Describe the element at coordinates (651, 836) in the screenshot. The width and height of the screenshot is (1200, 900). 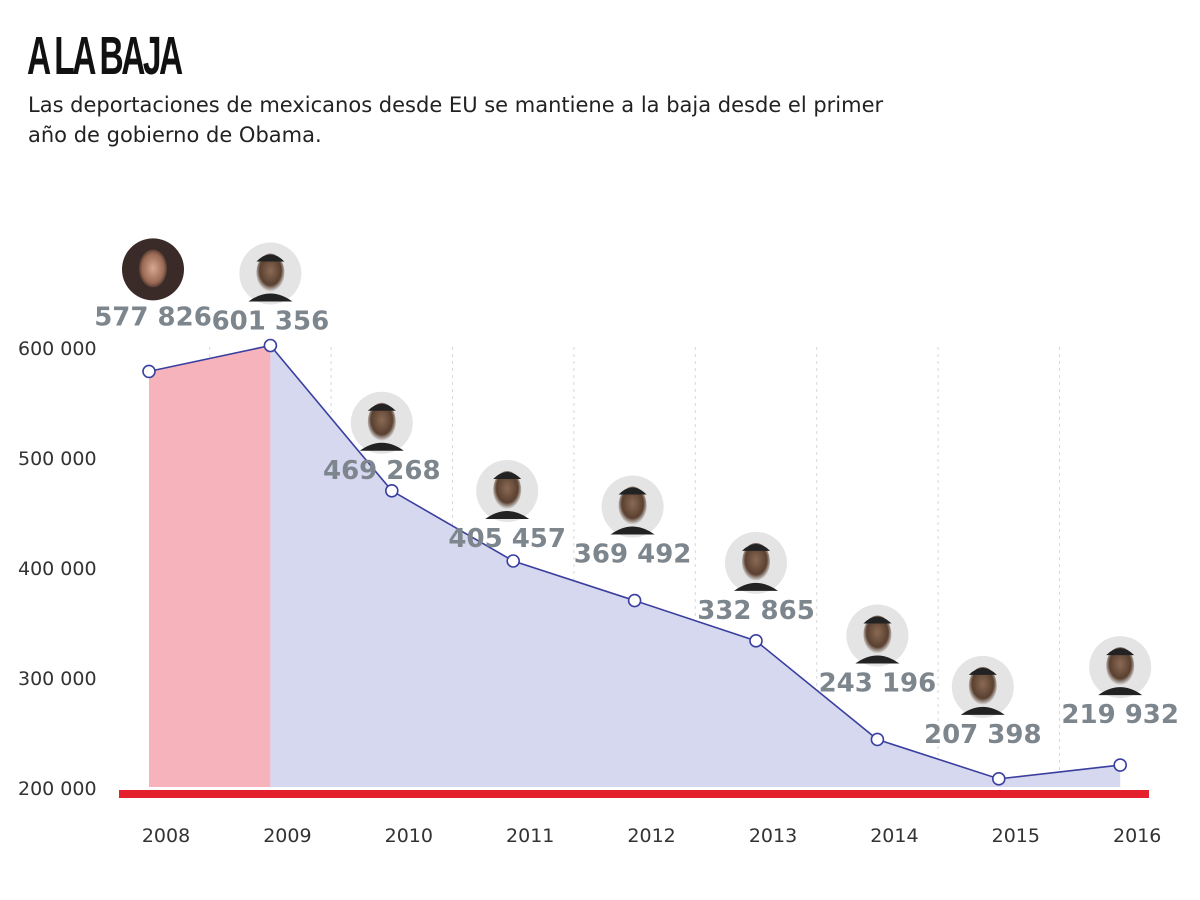
I see `x-tick-label: 2012` at that location.